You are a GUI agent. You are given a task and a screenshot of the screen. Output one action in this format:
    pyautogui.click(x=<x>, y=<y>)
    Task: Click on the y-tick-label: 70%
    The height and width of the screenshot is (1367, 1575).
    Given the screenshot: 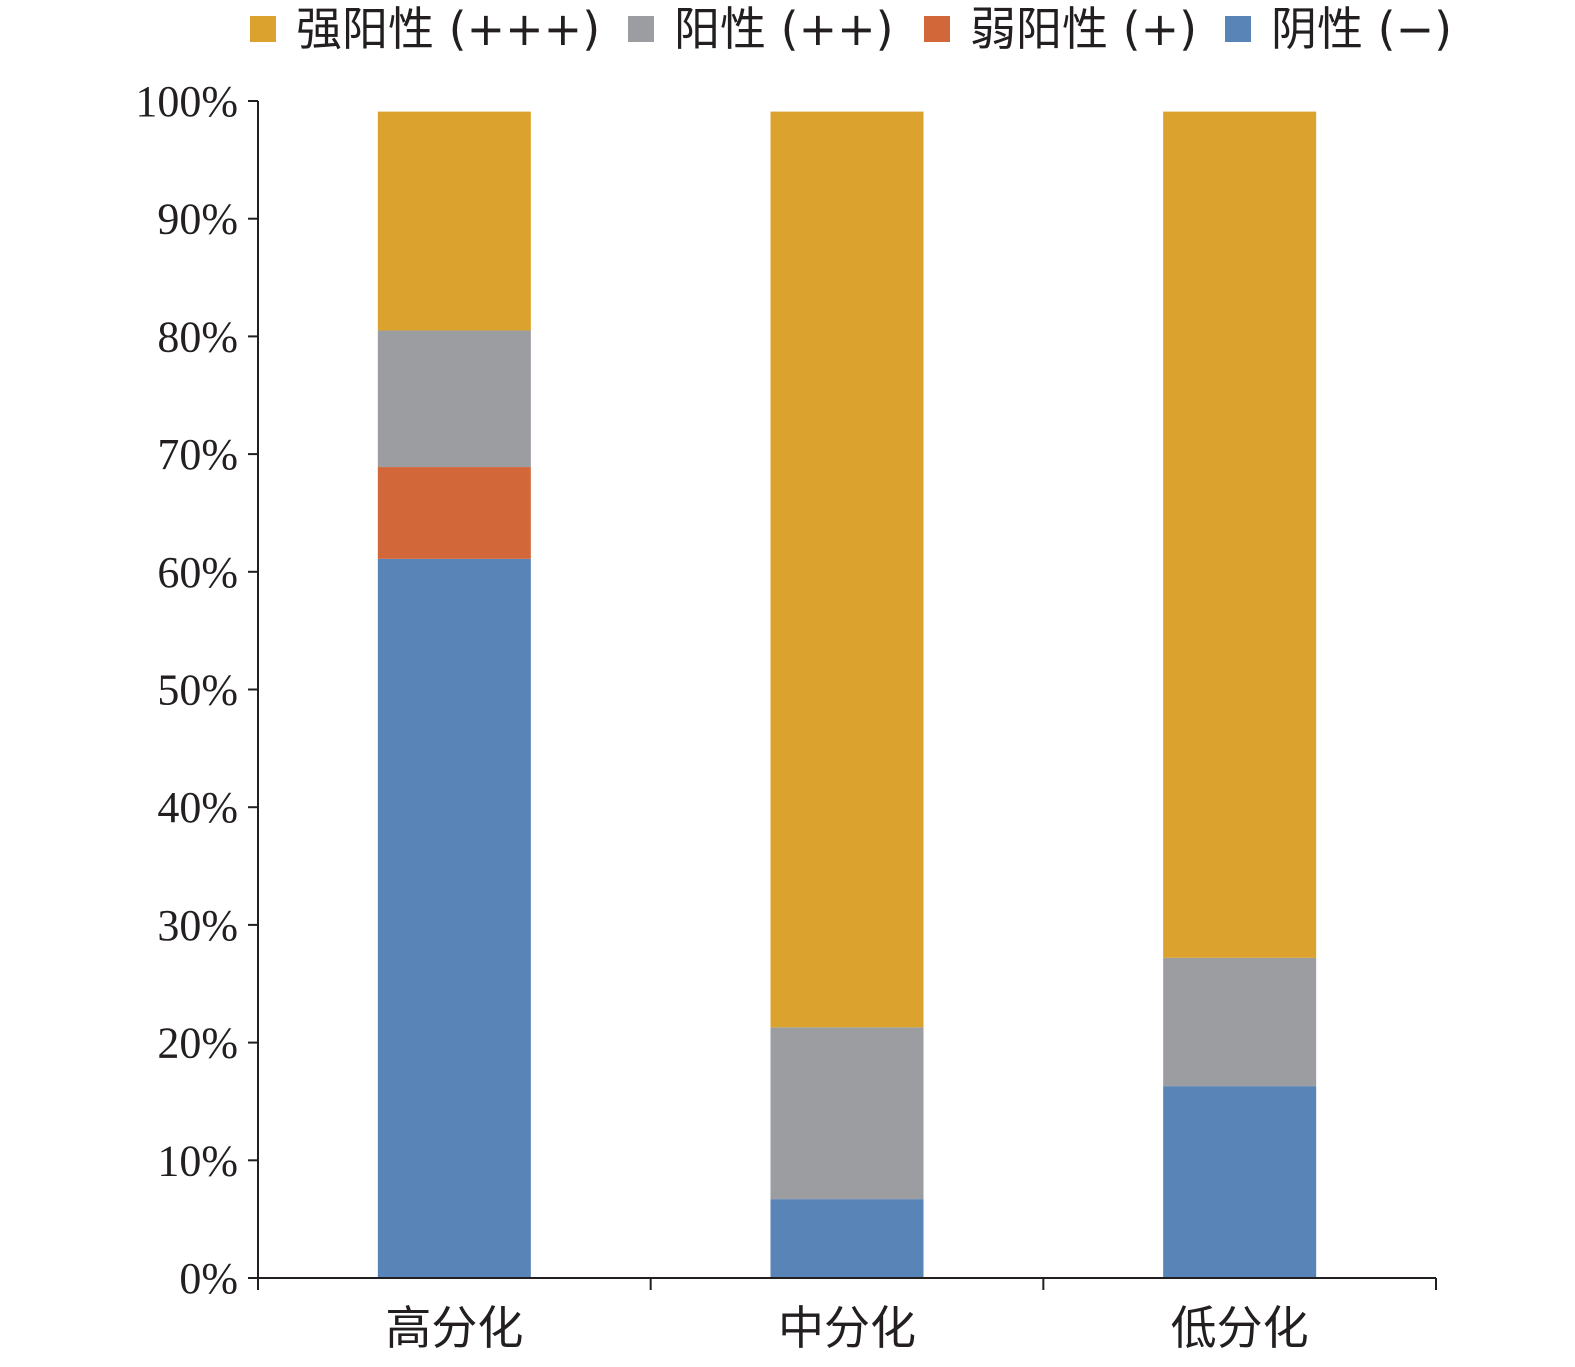 What is the action you would take?
    pyautogui.click(x=197, y=454)
    